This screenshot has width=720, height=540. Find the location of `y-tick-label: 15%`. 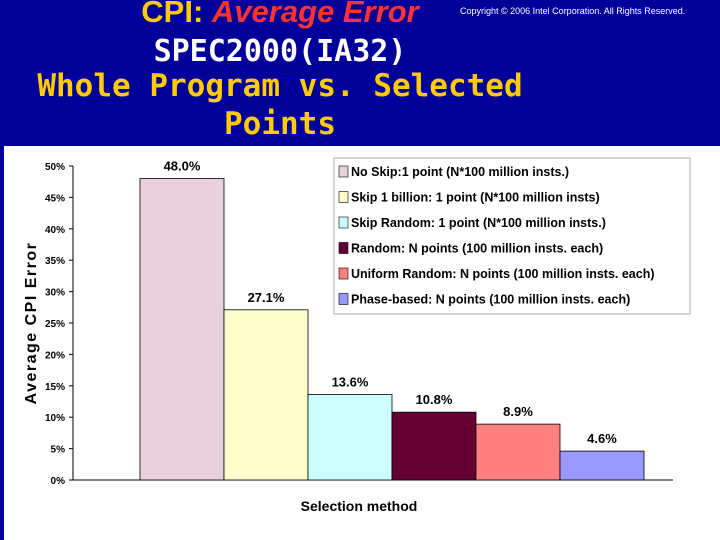

y-tick-label: 15% is located at coordinates (55, 387).